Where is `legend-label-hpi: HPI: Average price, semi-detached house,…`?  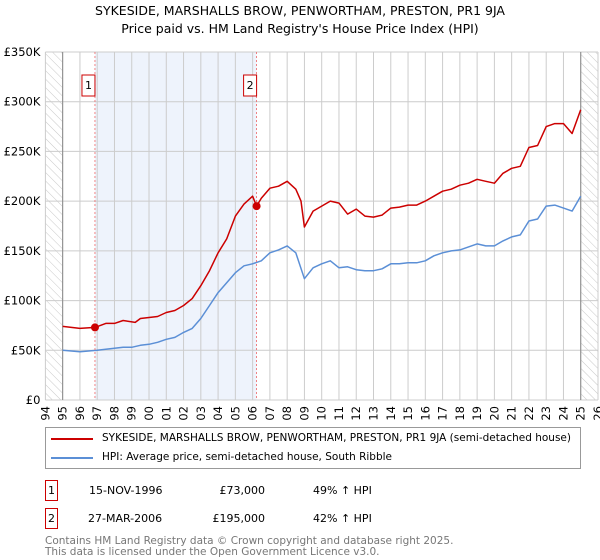 legend-label-hpi: HPI: Average price, semi-detached house,… is located at coordinates (247, 457).